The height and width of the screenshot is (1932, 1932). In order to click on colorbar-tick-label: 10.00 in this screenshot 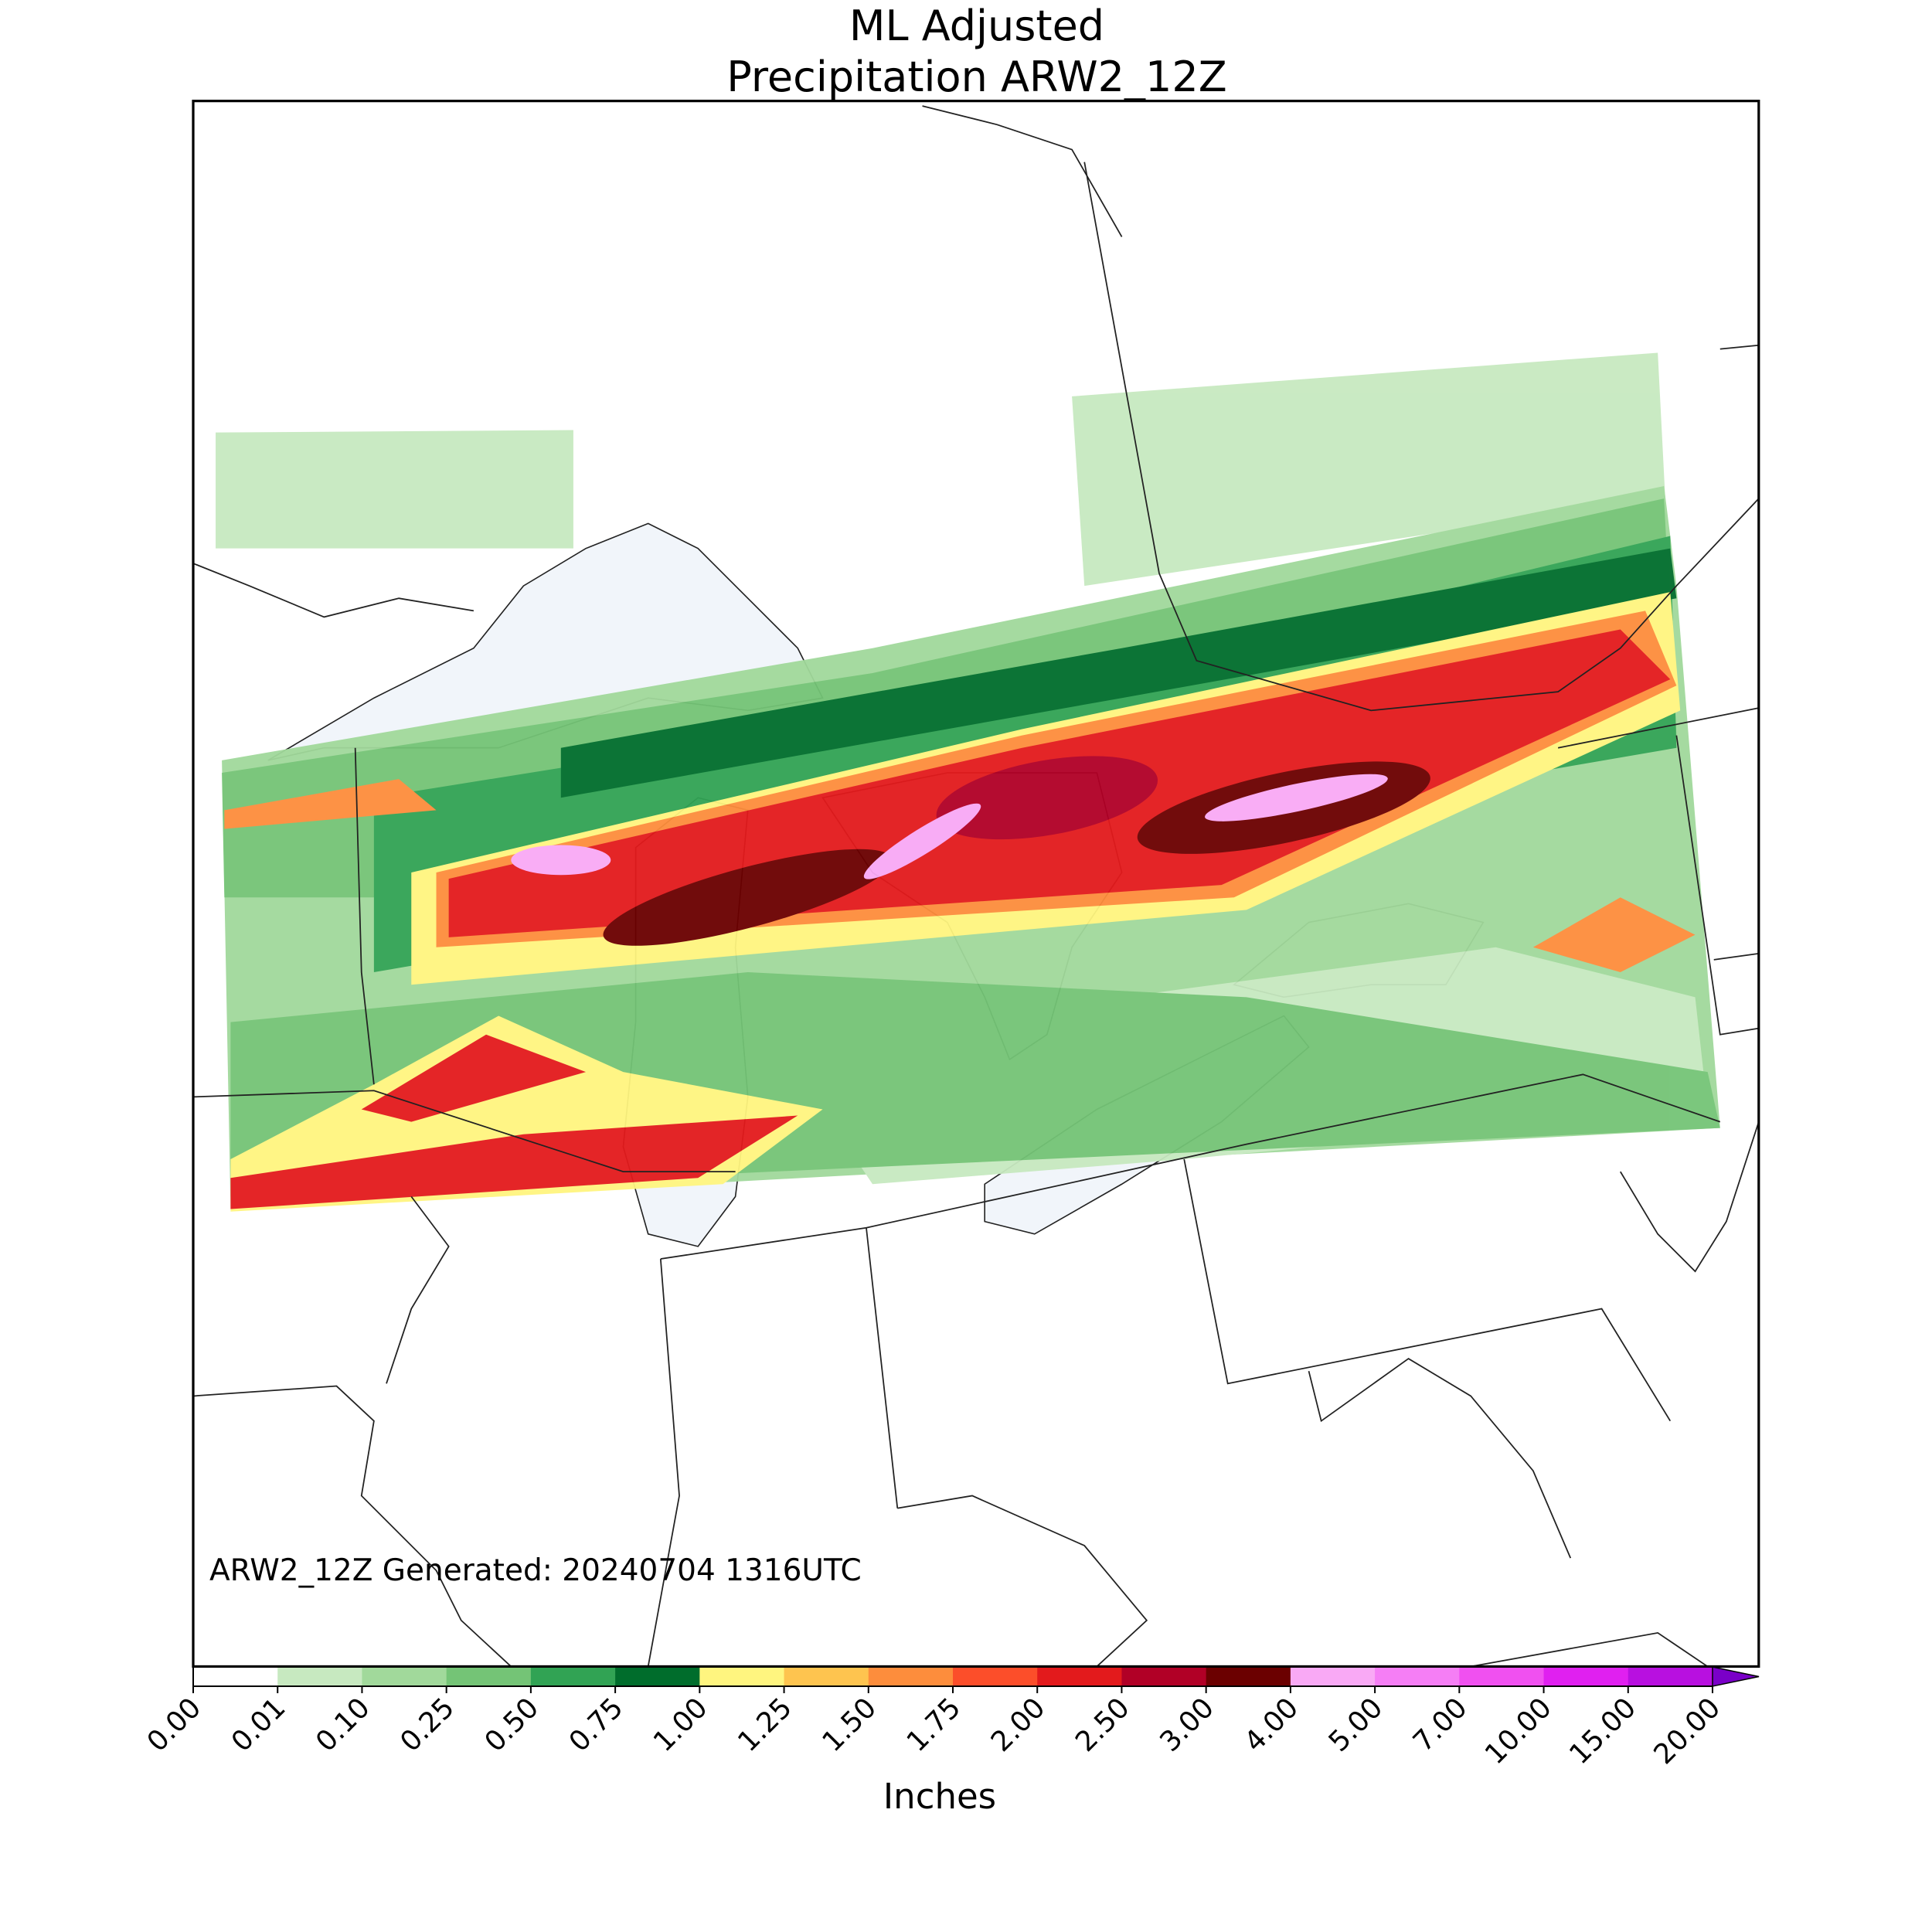, I will do `click(1518, 1731)`.